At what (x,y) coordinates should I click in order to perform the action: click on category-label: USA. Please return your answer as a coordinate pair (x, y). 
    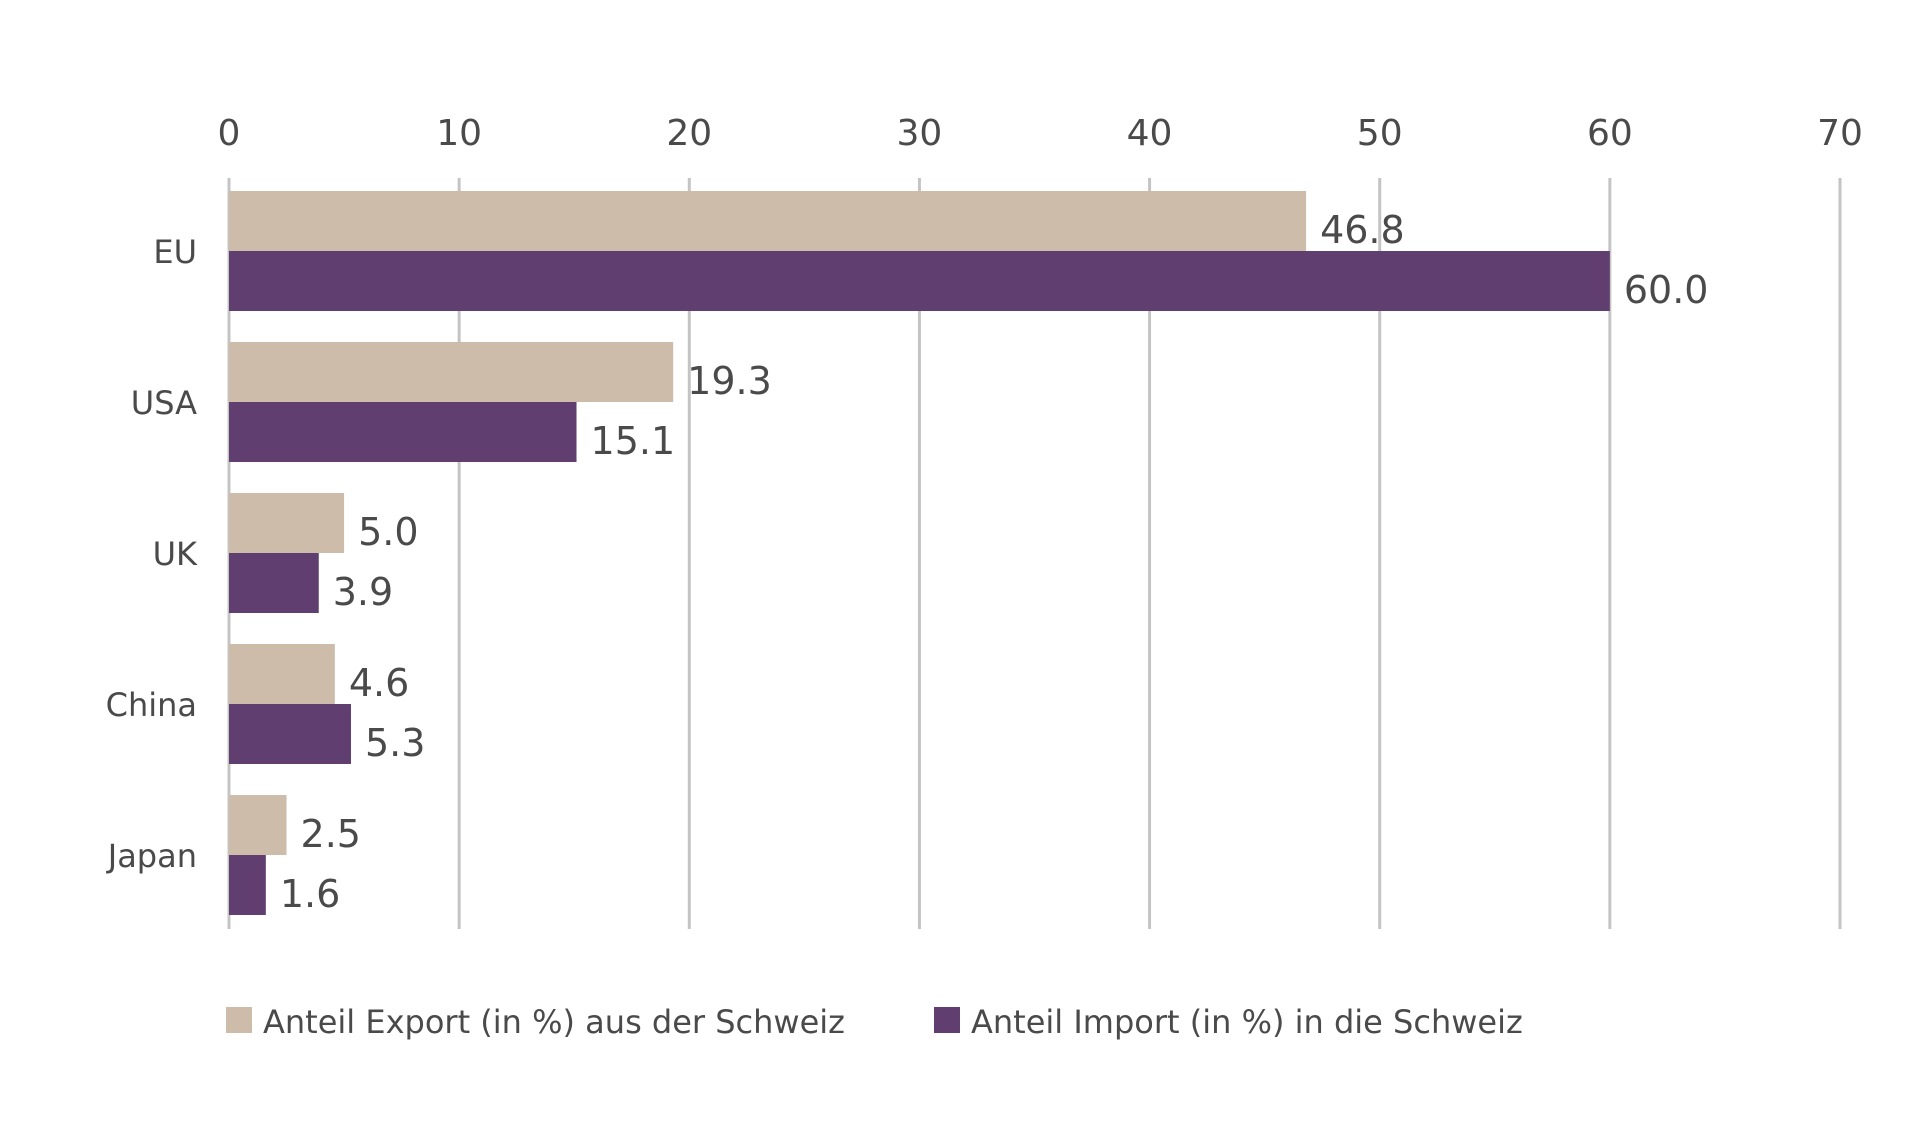
    Looking at the image, I should click on (164, 403).